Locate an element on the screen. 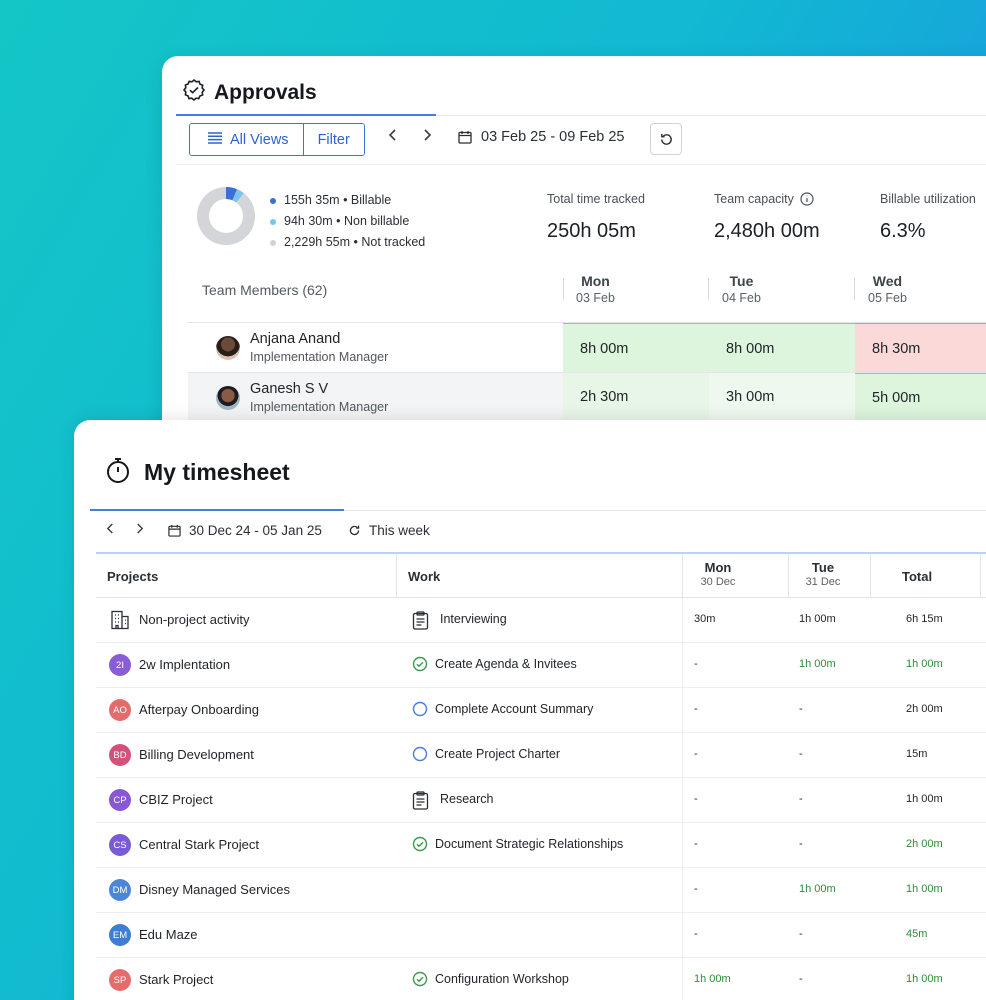 The width and height of the screenshot is (986, 1000). work-item-name: Complete Account Summary is located at coordinates (514, 709).